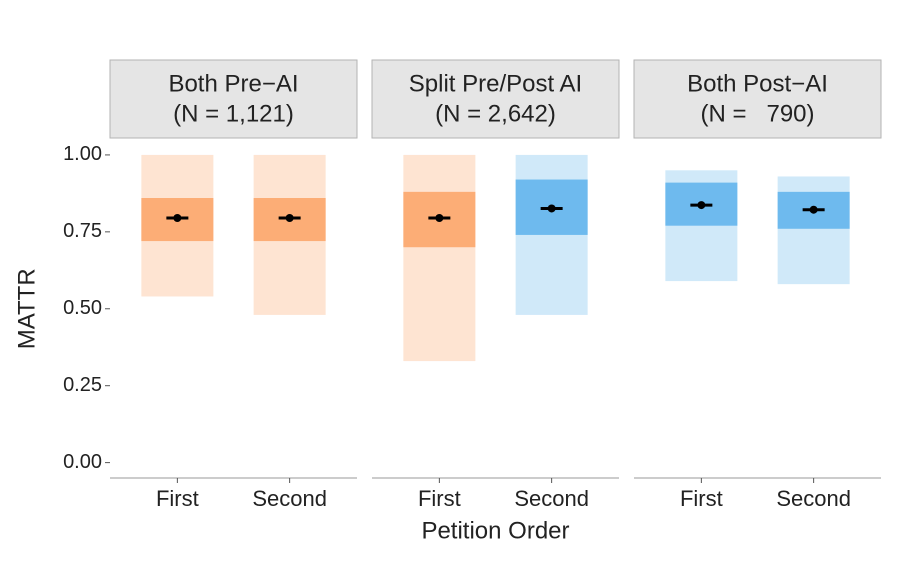  I want to click on x-axis-title: Petition Order, so click(495, 530).